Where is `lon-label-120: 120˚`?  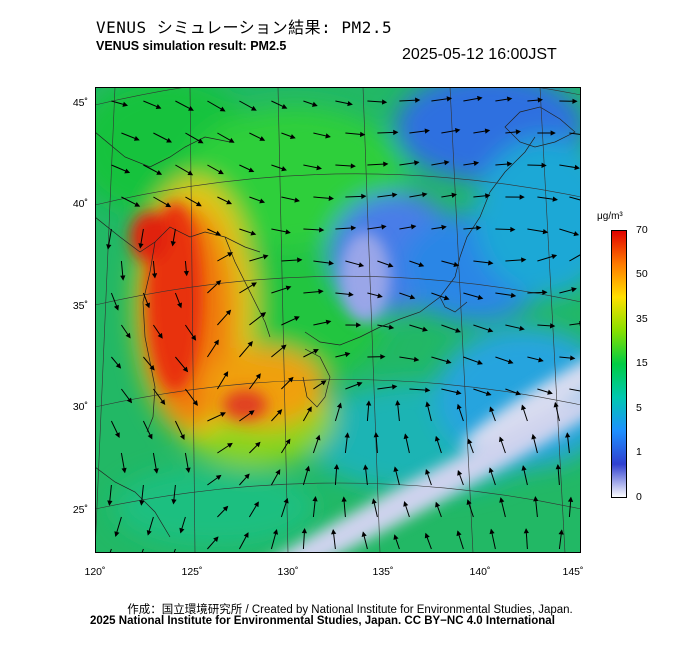 lon-label-120: 120˚ is located at coordinates (95, 572).